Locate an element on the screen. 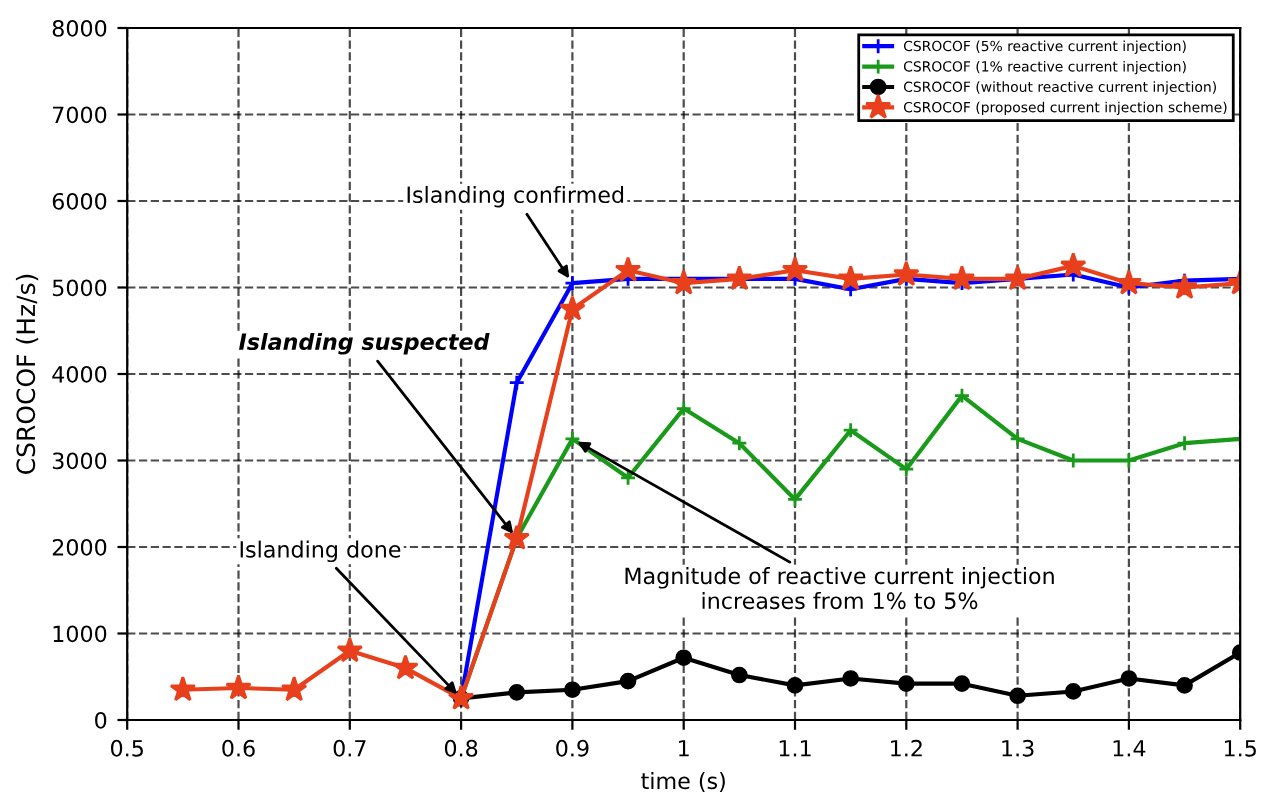  annotation: Islanding suspected is located at coordinates (364, 343).